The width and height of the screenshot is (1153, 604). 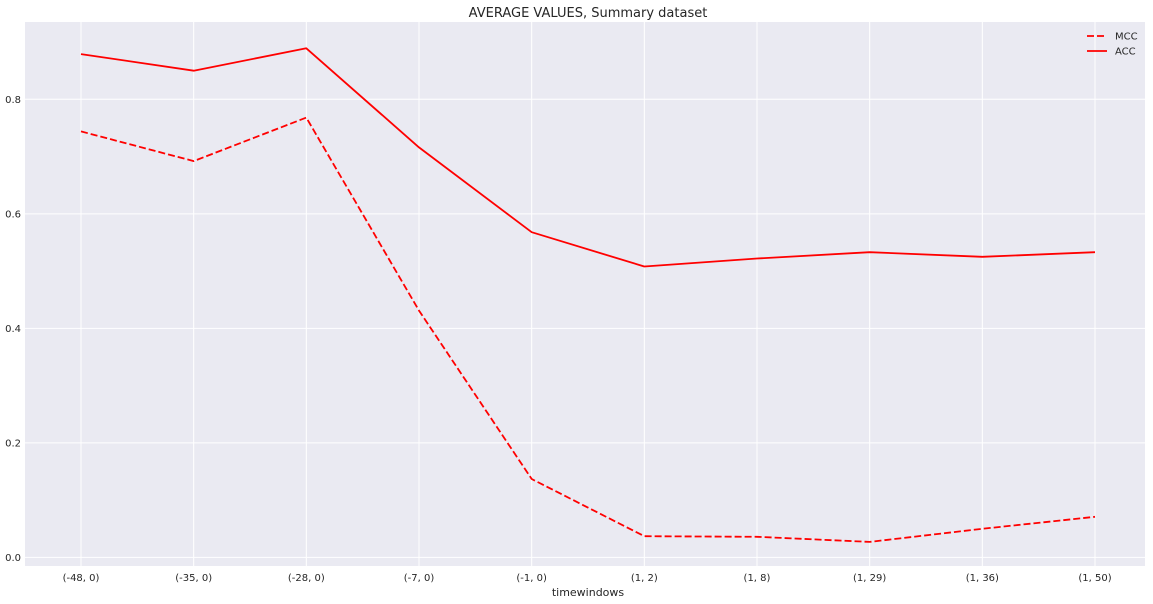 I want to click on y-tick-label: 0.6, so click(x=13, y=214).